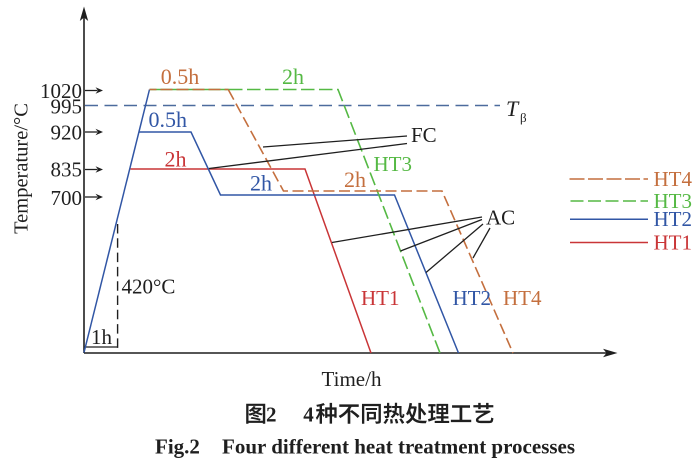 Image resolution: width=699 pixels, height=468 pixels. What do you see at coordinates (424, 135) in the screenshot?
I see `svg-text: FC` at bounding box center [424, 135].